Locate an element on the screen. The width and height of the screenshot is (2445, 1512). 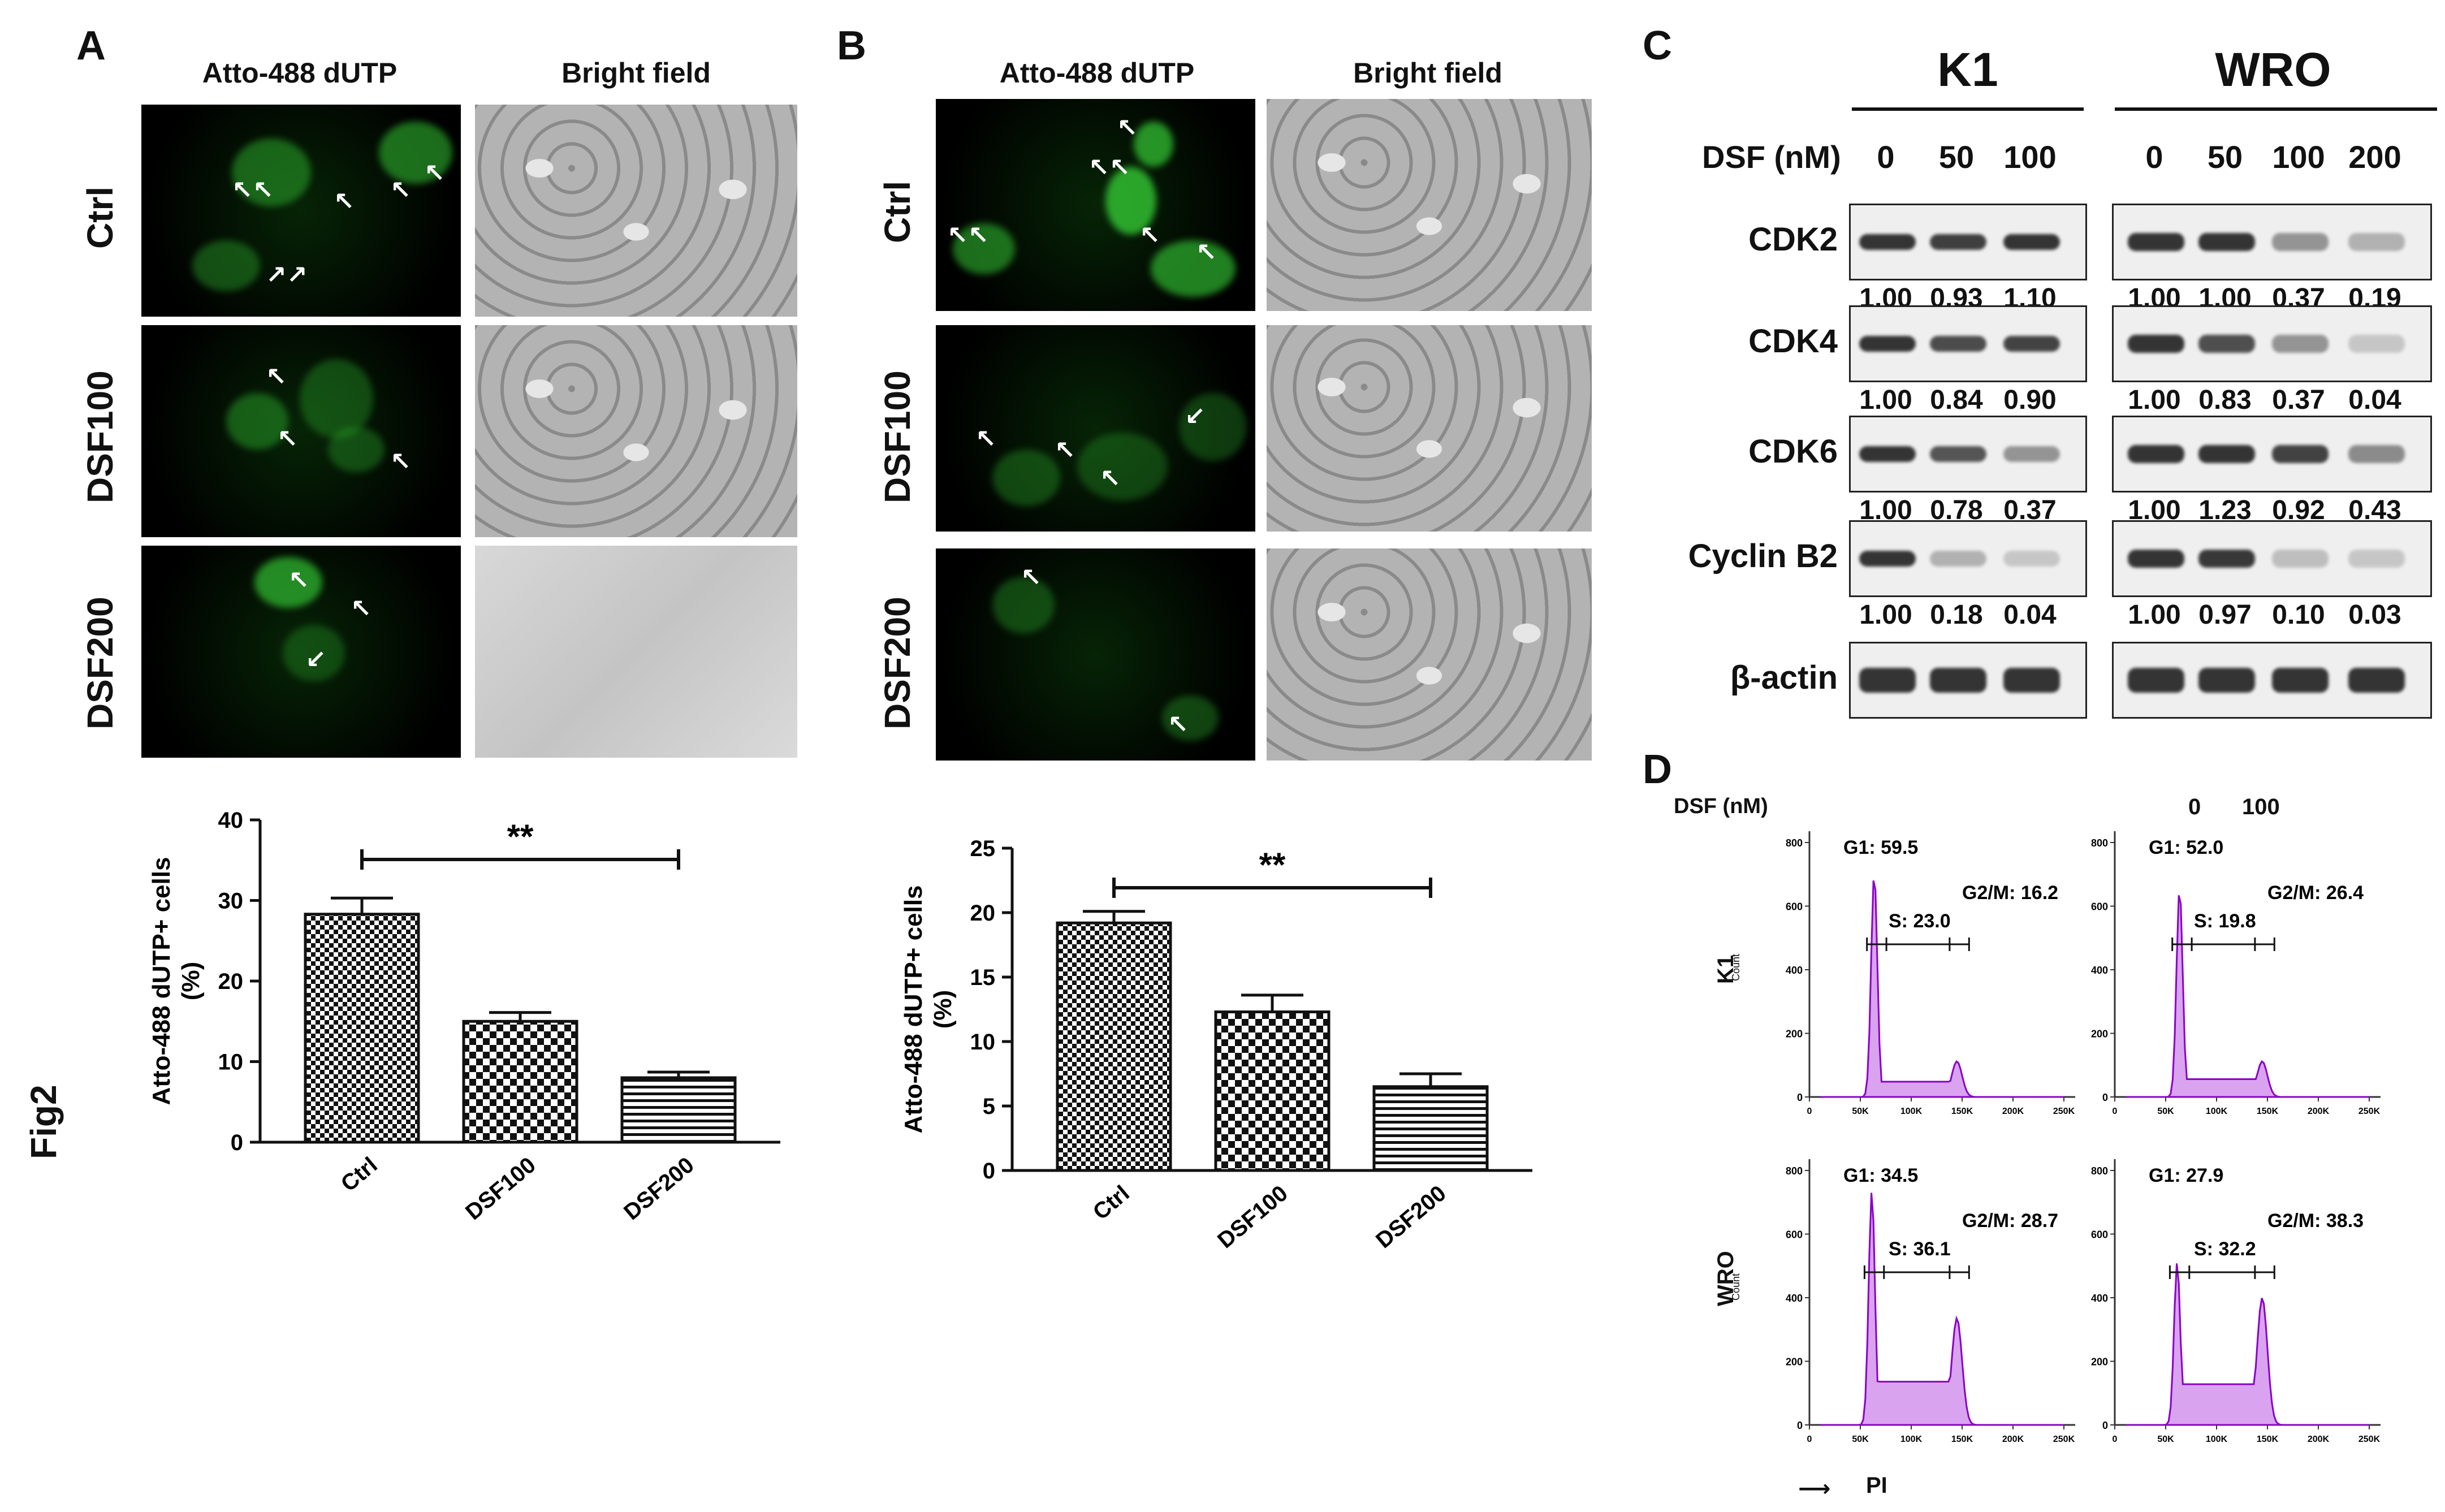
panel-b-row-label-2: DSF100 is located at coordinates (898, 437).